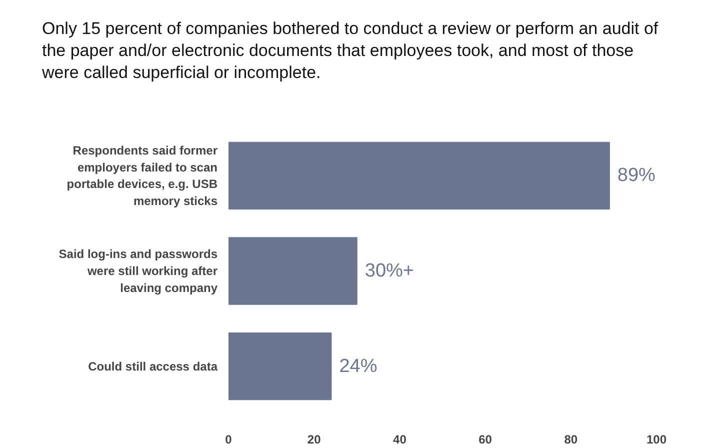 This screenshot has width=719, height=448. Describe the element at coordinates (351, 51) in the screenshot. I see `chart-title: Only 15 percent of companies bothered to conduct a review or perform an audit of the paper and/or electronic documents that employees took, and most of those were called superficial or incomplete.` at that location.